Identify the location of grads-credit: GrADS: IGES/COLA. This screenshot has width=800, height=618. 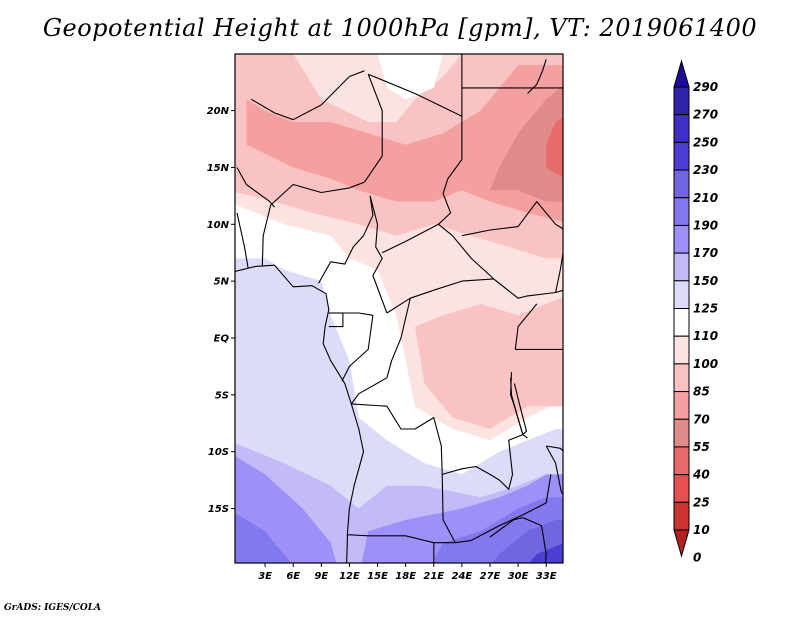
(53, 608).